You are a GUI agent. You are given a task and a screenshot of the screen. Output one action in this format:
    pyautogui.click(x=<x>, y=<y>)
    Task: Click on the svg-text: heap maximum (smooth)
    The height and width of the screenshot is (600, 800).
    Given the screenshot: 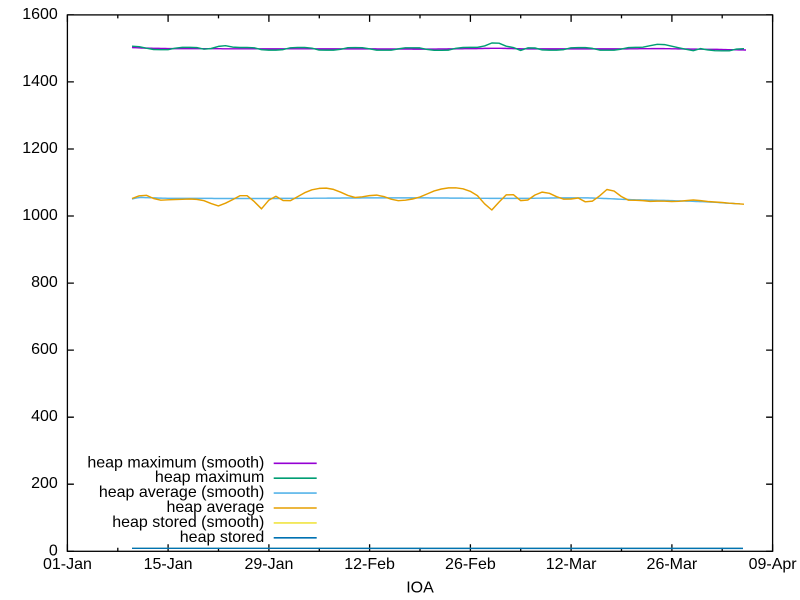 What is the action you would take?
    pyautogui.click(x=175, y=462)
    